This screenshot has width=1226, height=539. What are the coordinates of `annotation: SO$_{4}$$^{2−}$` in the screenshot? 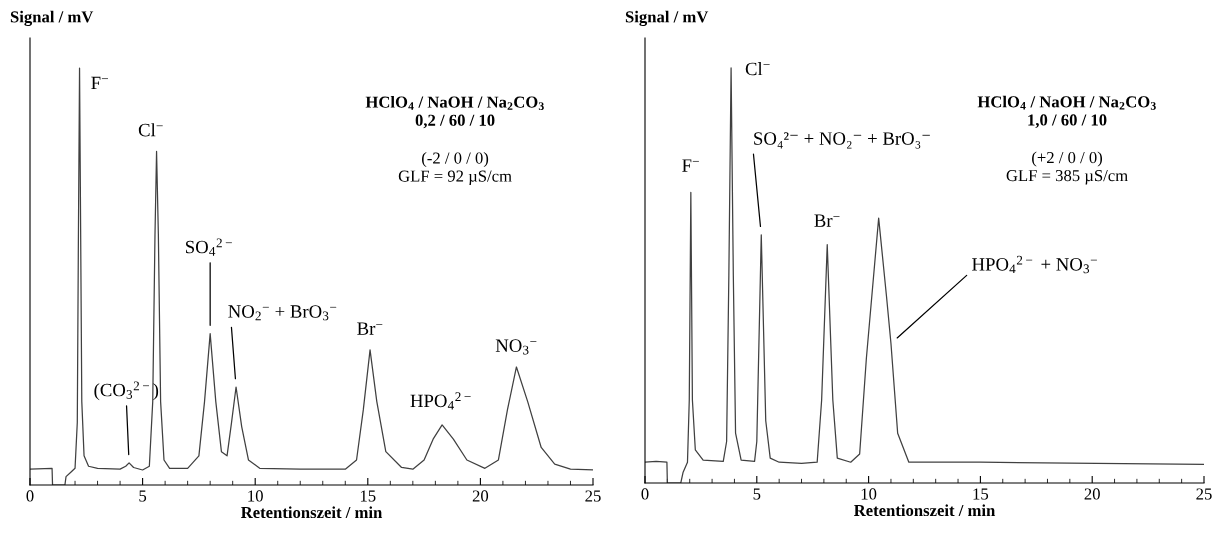 It's located at (209, 247).